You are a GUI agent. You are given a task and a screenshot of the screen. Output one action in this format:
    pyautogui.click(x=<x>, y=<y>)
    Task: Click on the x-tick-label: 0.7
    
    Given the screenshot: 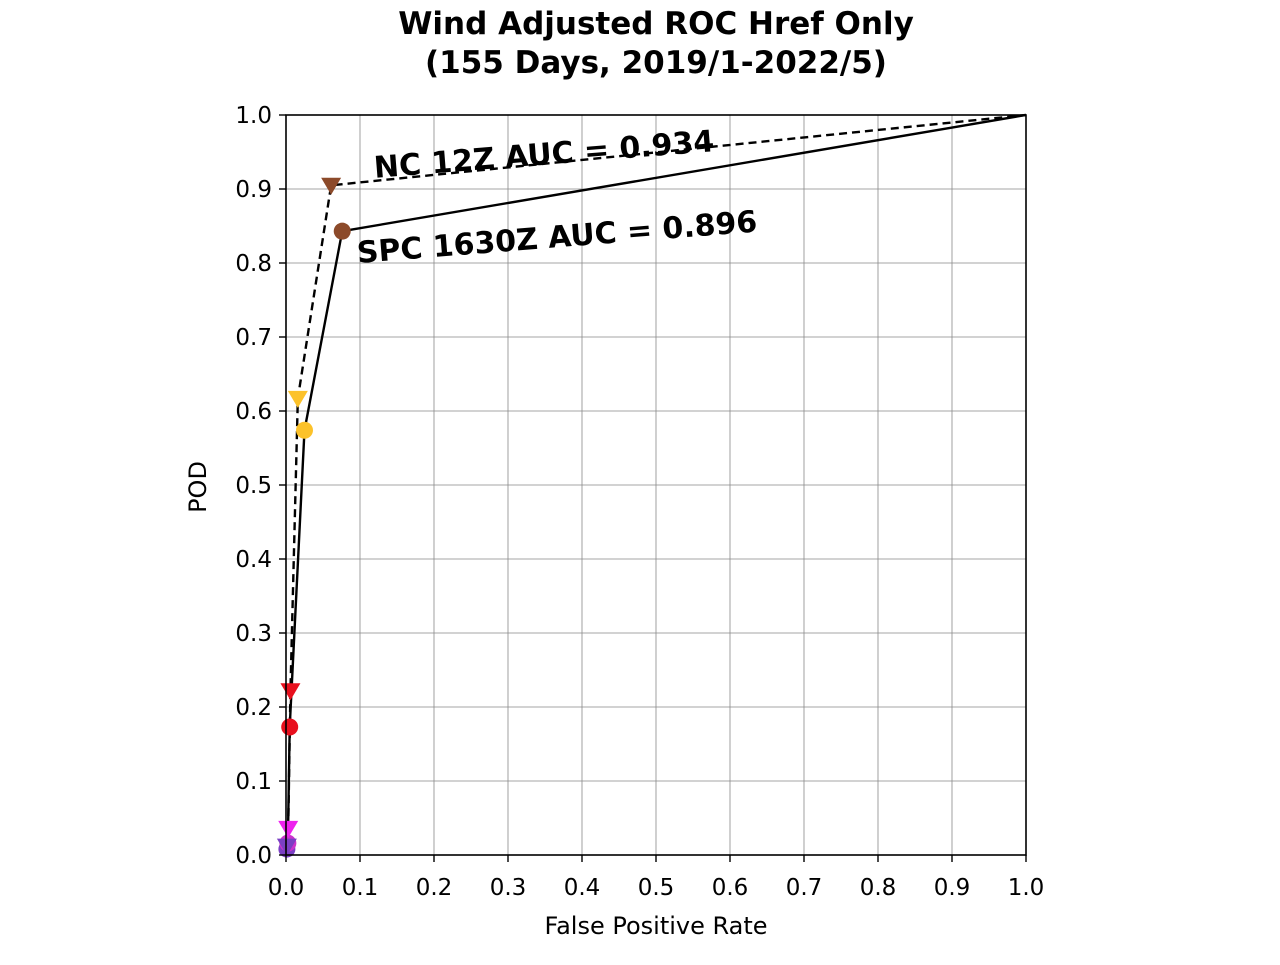 What is the action you would take?
    pyautogui.click(x=804, y=888)
    